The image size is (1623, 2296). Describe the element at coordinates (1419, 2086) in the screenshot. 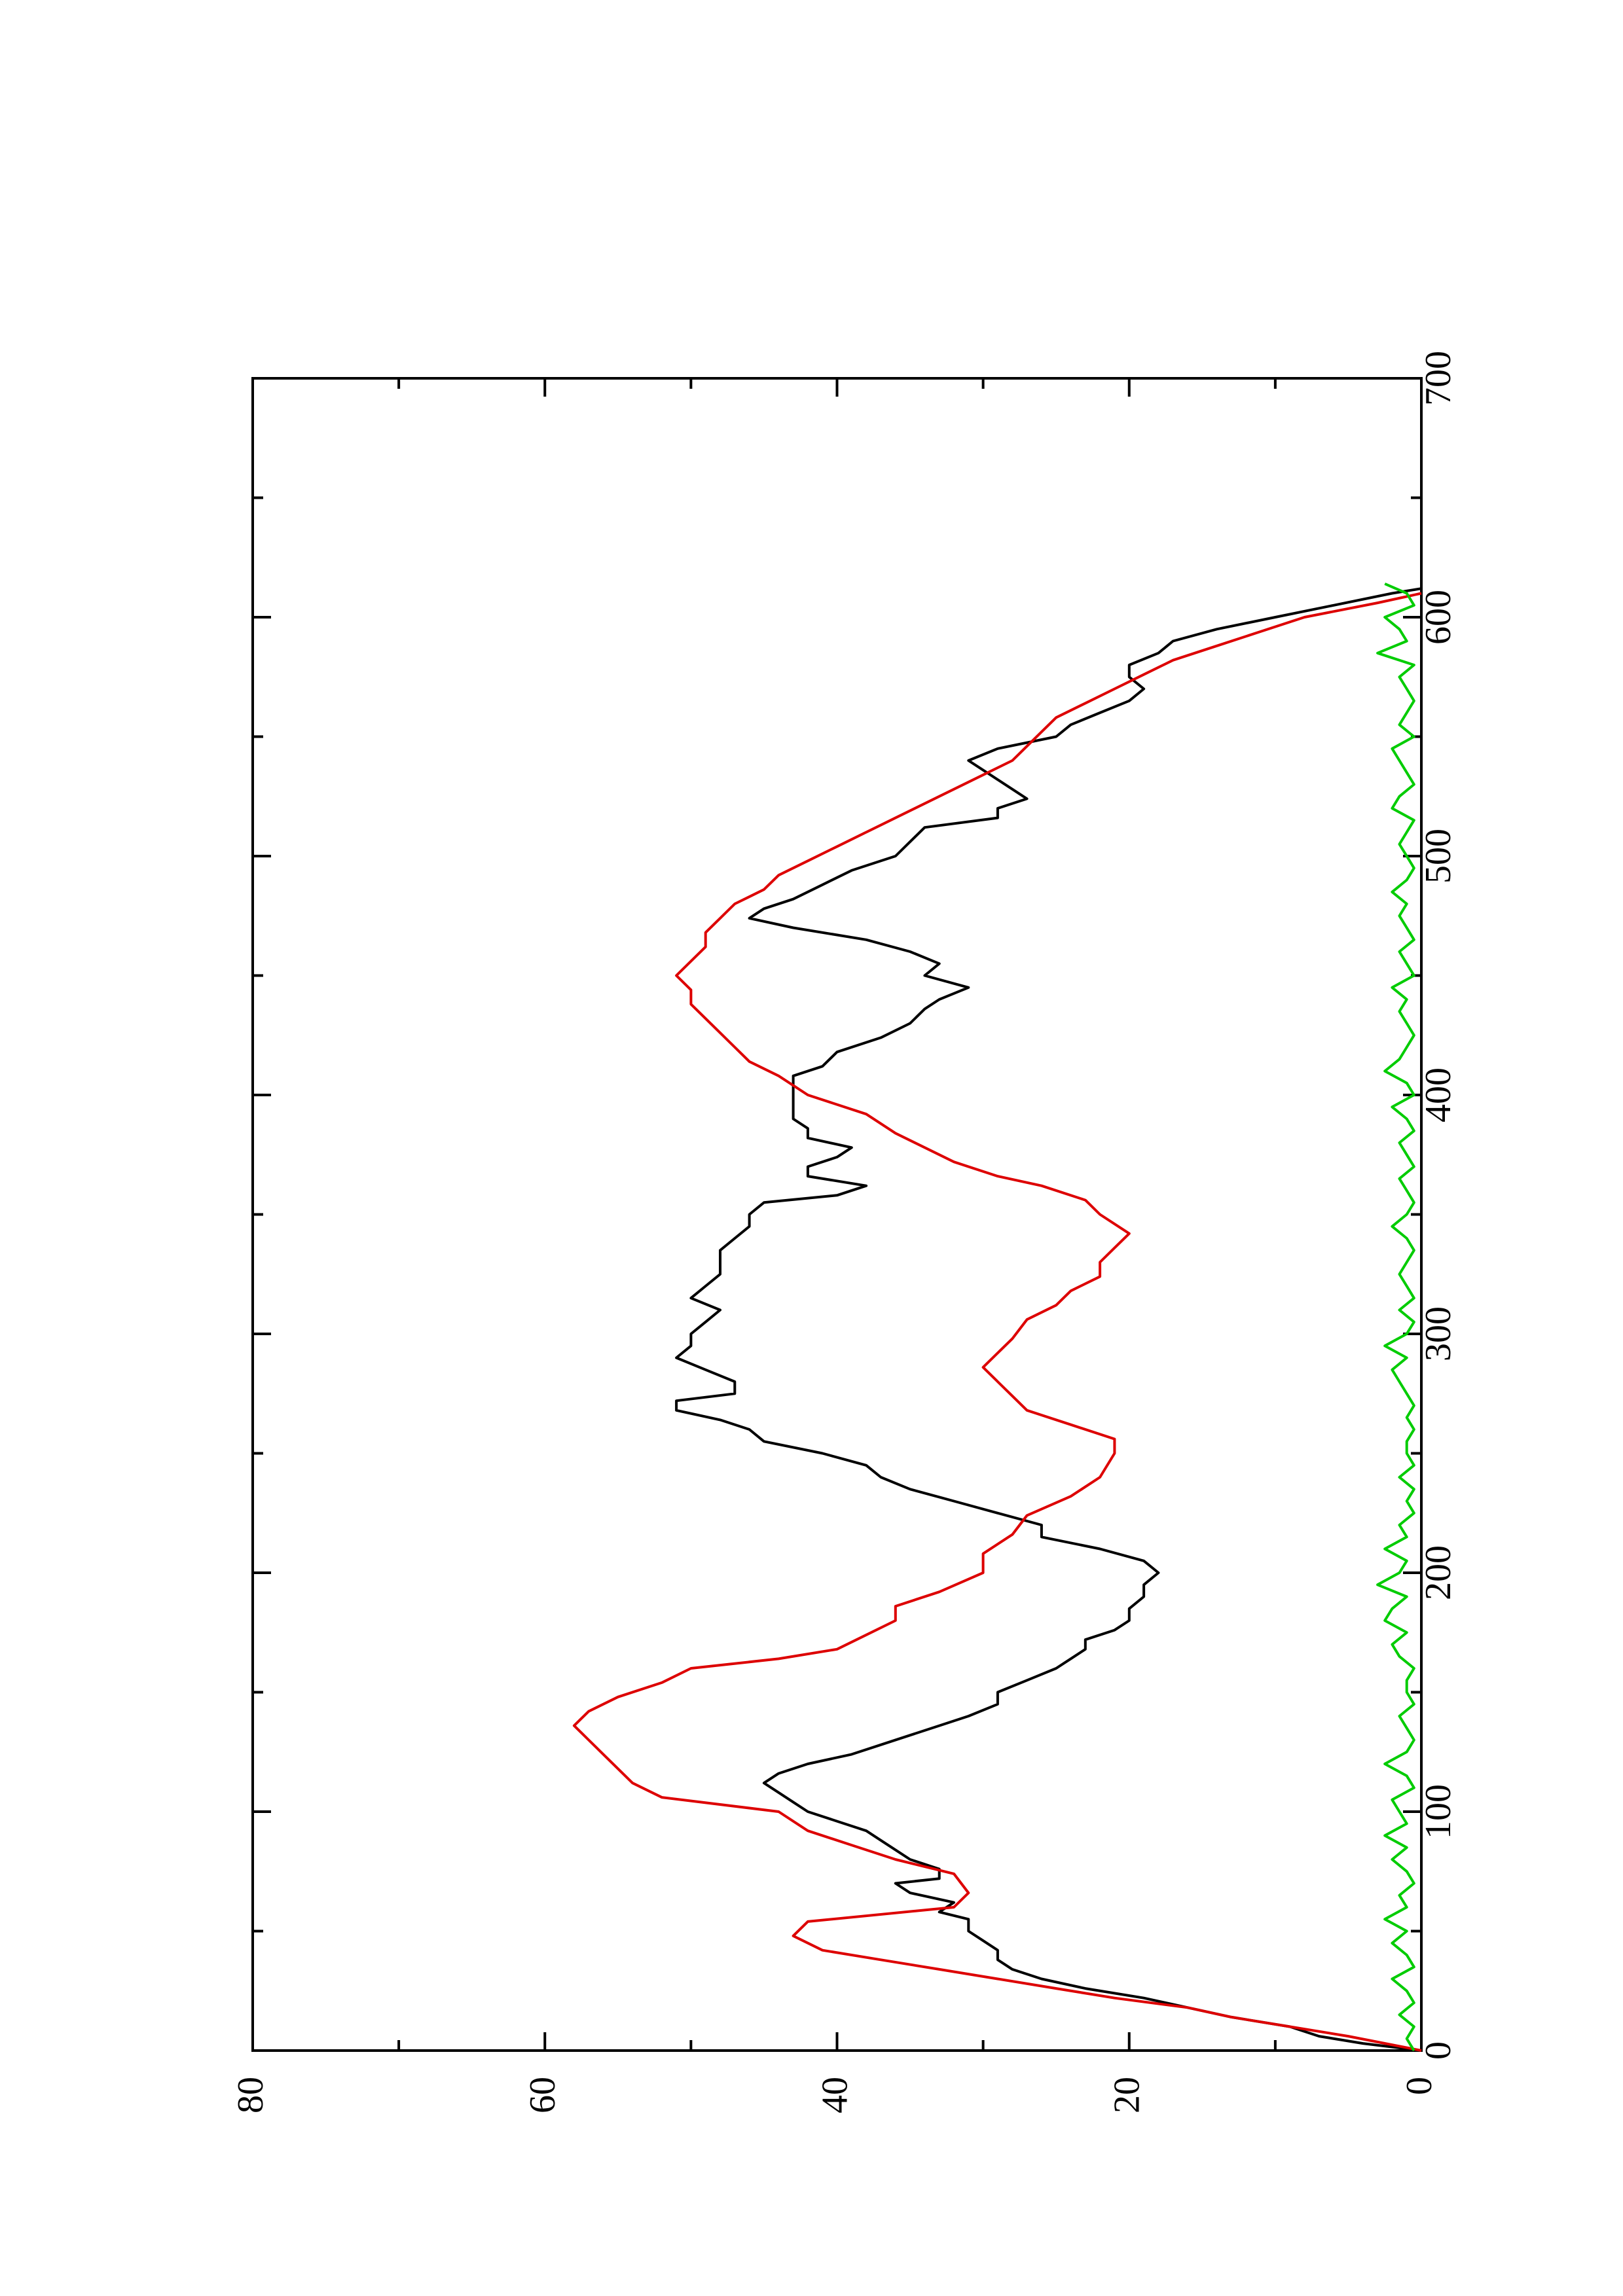

I see `y-tick-label: 0` at that location.